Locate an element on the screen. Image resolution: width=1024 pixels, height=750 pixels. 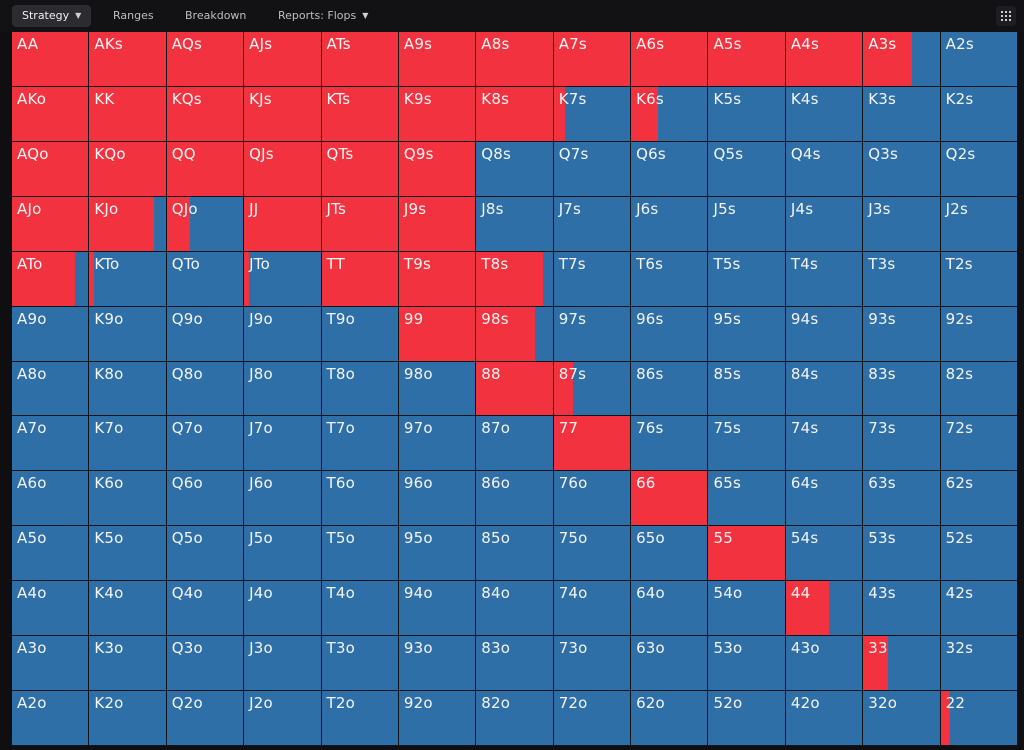
hand-cell: 84o is located at coordinates (515, 609).